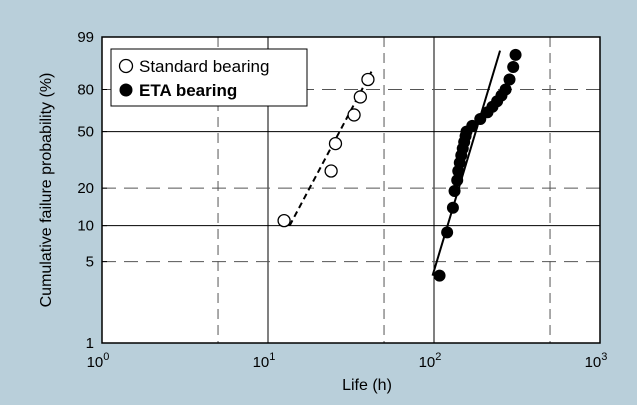 This screenshot has width=637, height=405. I want to click on x-tick-label: 10⁰, so click(98, 361).